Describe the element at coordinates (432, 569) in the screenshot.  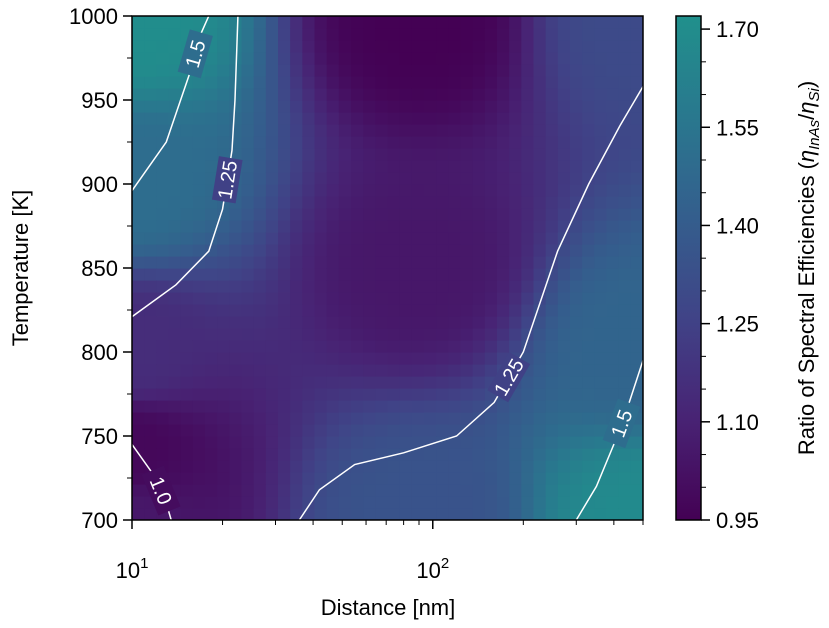
I see `x-tick-label: 102` at that location.